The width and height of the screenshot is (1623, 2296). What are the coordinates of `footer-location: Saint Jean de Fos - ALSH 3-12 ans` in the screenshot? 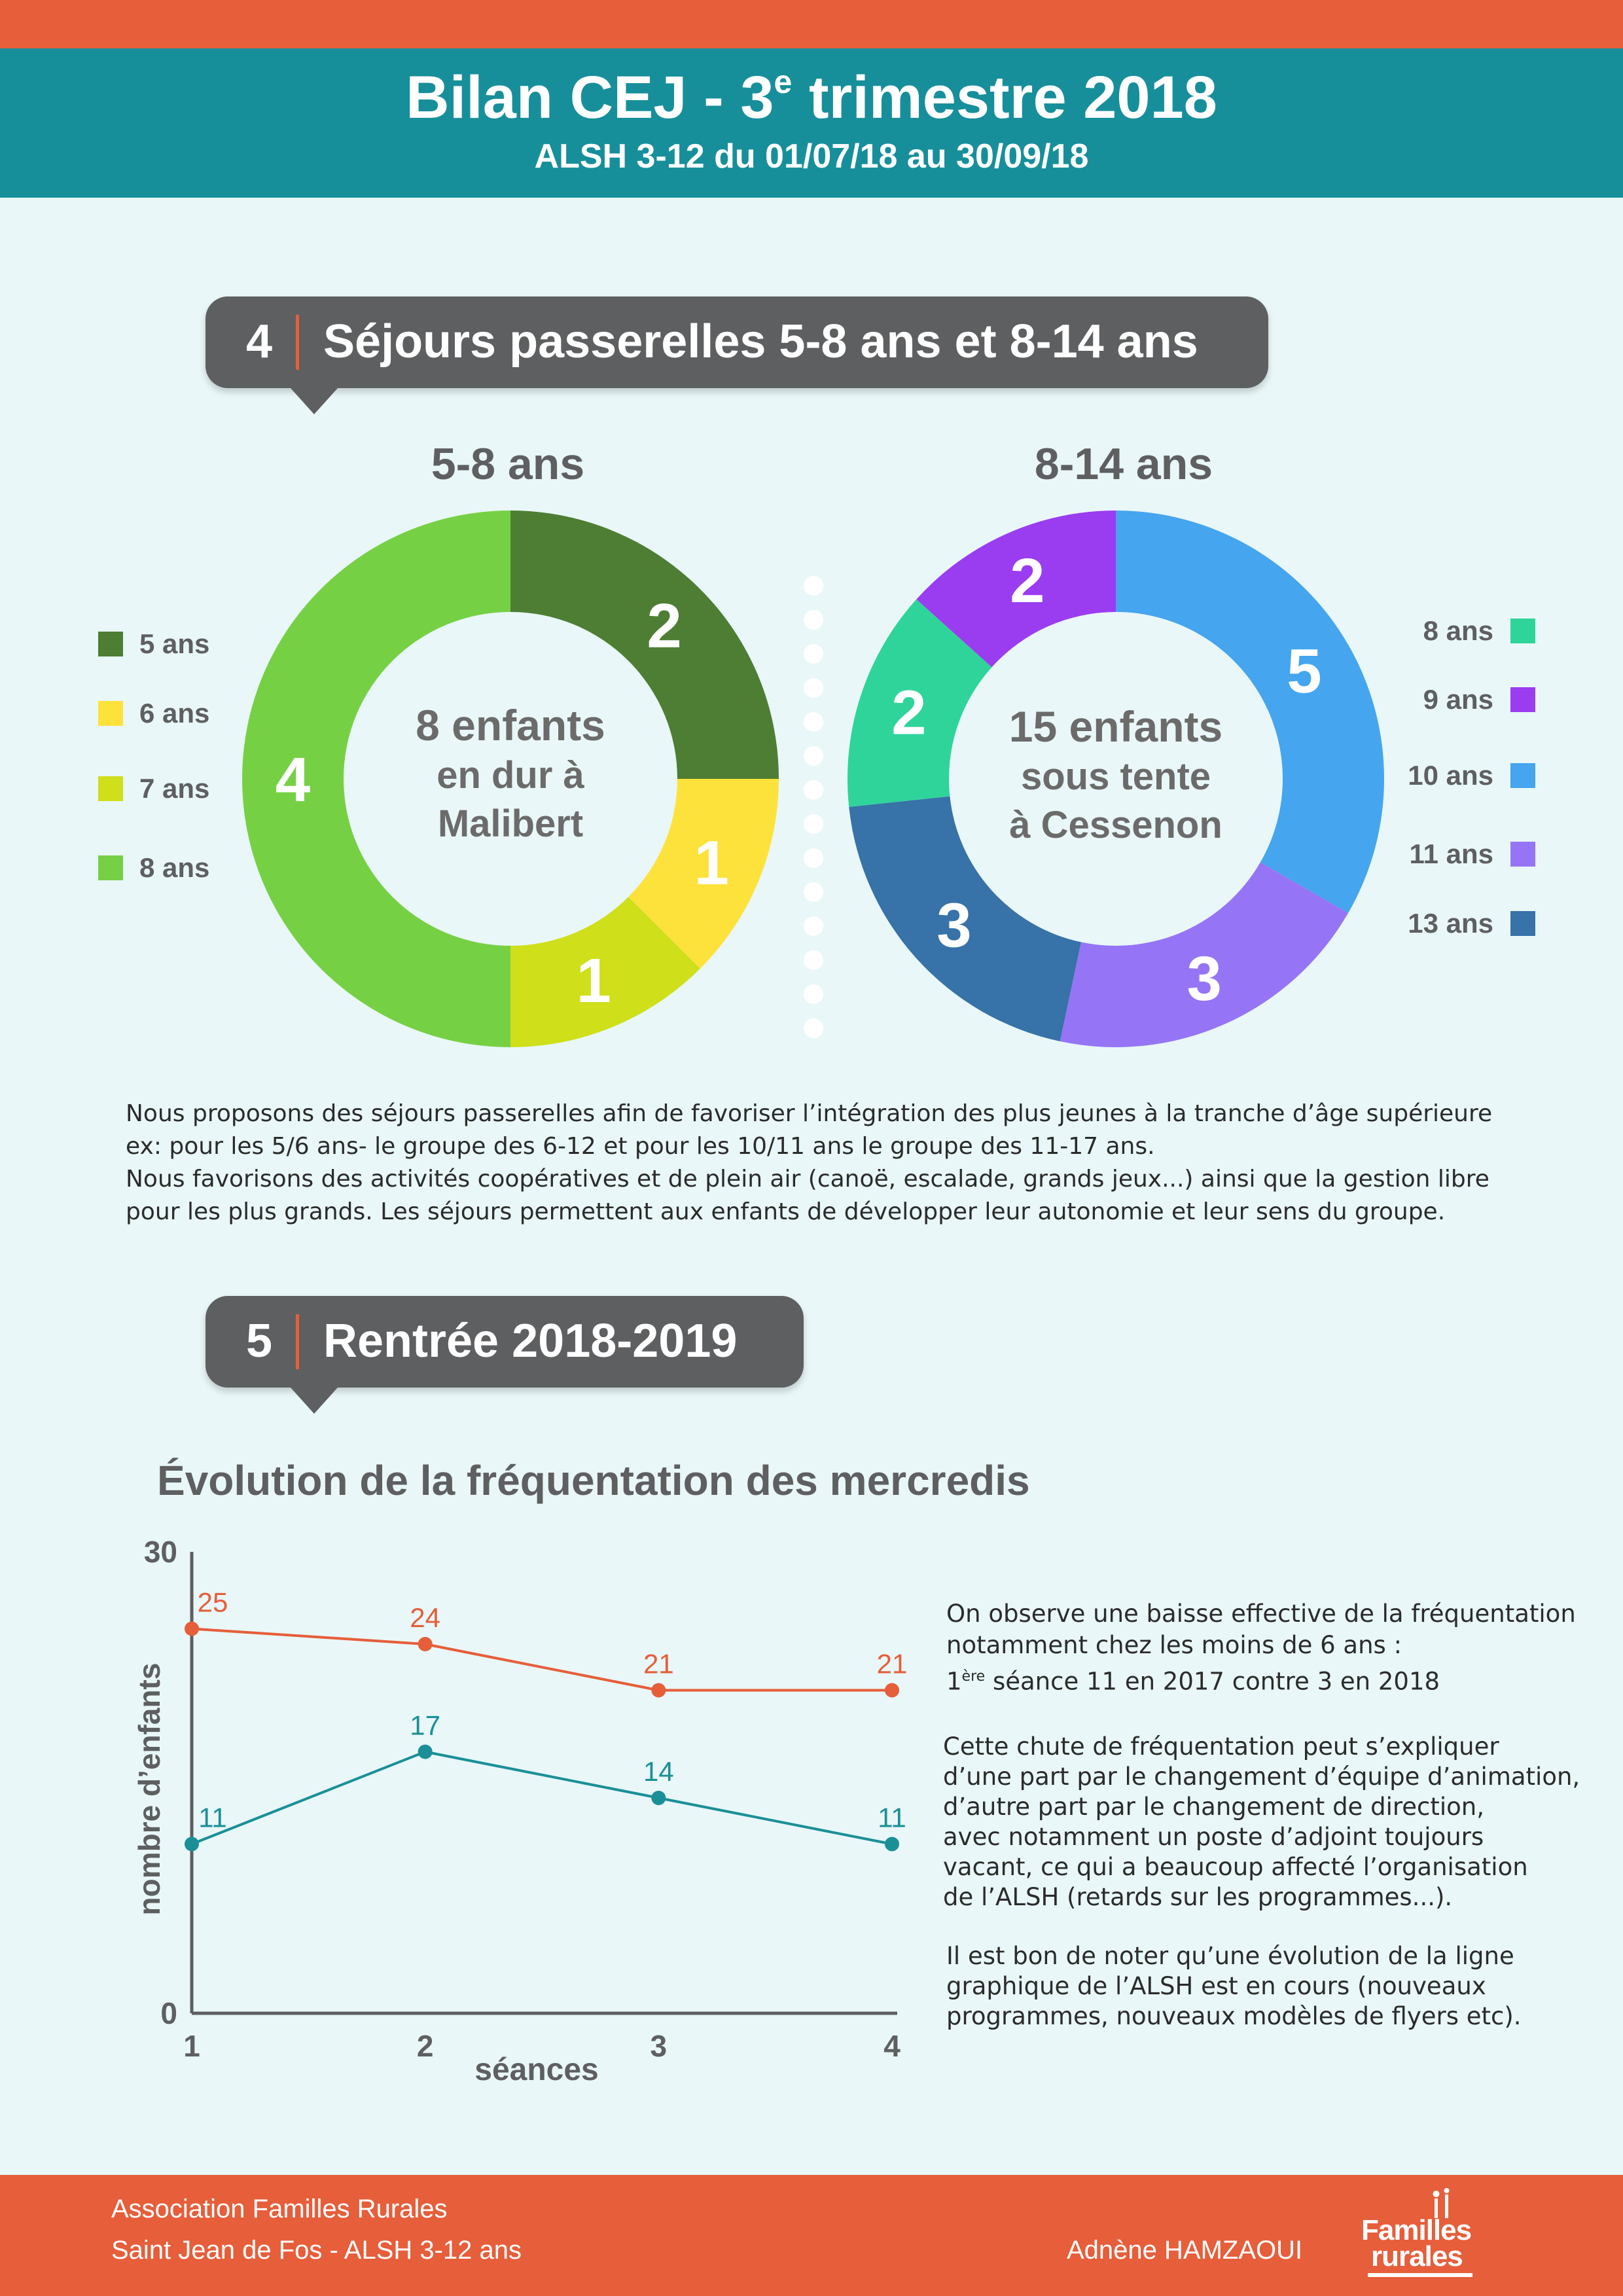 It's located at (316, 2250).